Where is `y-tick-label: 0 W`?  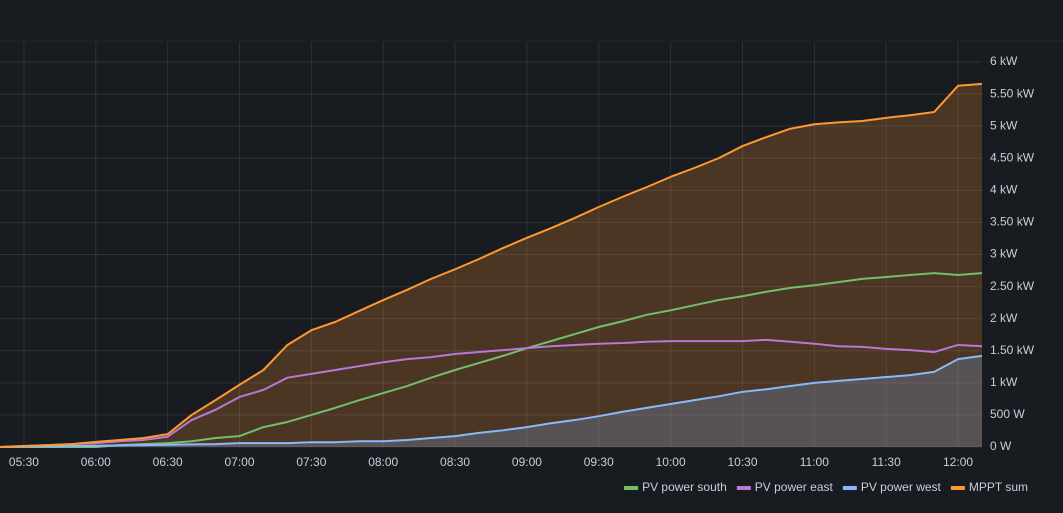
y-tick-label: 0 W is located at coordinates (1001, 446).